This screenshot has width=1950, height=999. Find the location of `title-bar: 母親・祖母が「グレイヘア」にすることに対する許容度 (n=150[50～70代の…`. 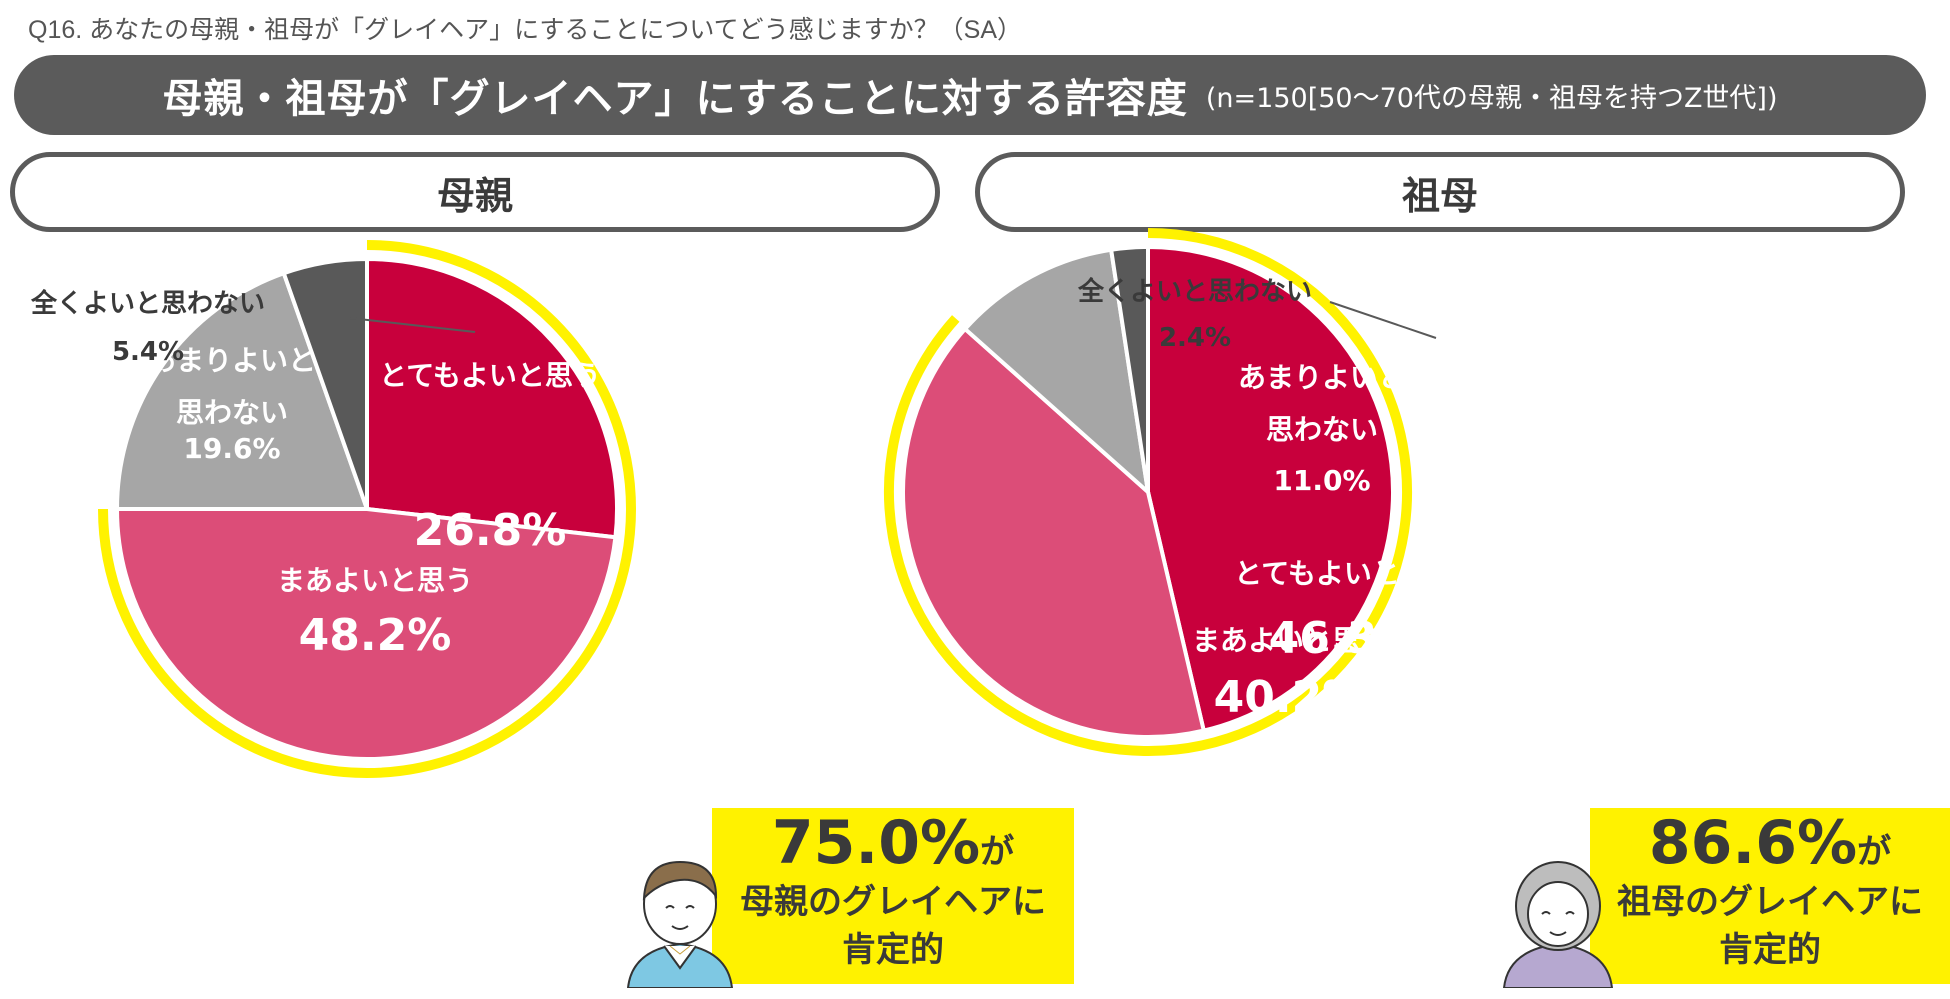

title-bar: 母親・祖母が「グレイヘア」にすることに対する許容度 (n=150[50～70代の… is located at coordinates (970, 95).